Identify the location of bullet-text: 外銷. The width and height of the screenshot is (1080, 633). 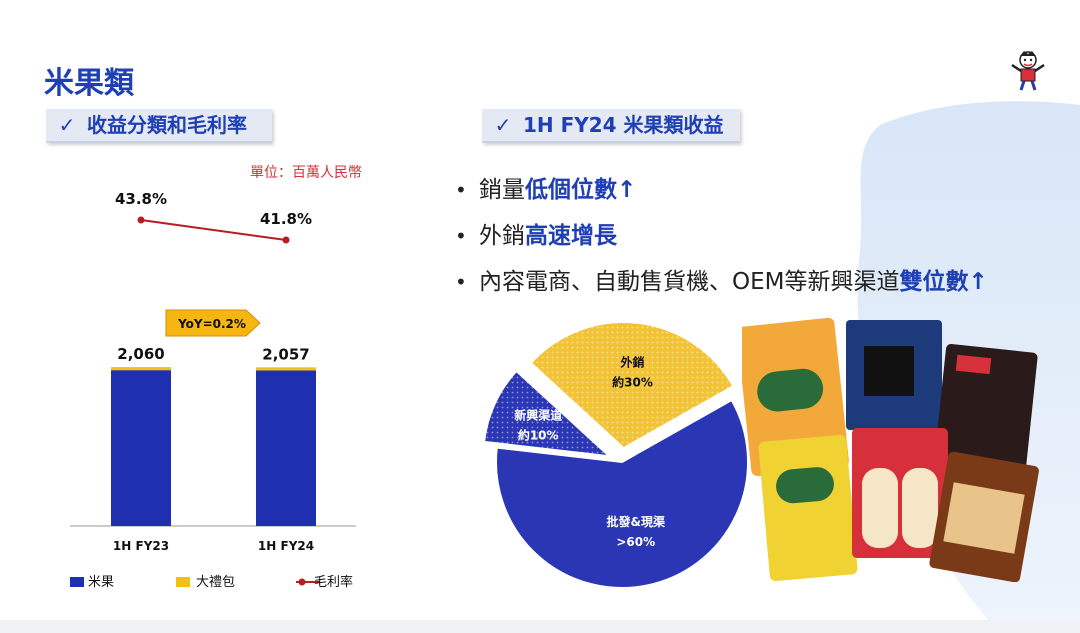
(502, 236).